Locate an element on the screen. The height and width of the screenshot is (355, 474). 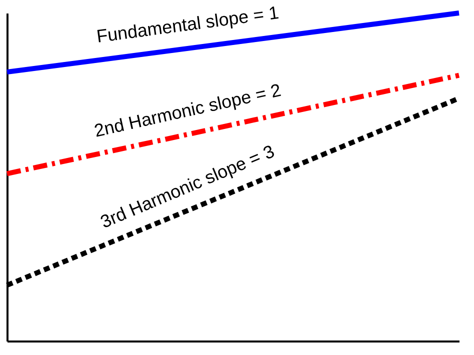
text: Fundamental slope = 1 is located at coordinates (187, 24).